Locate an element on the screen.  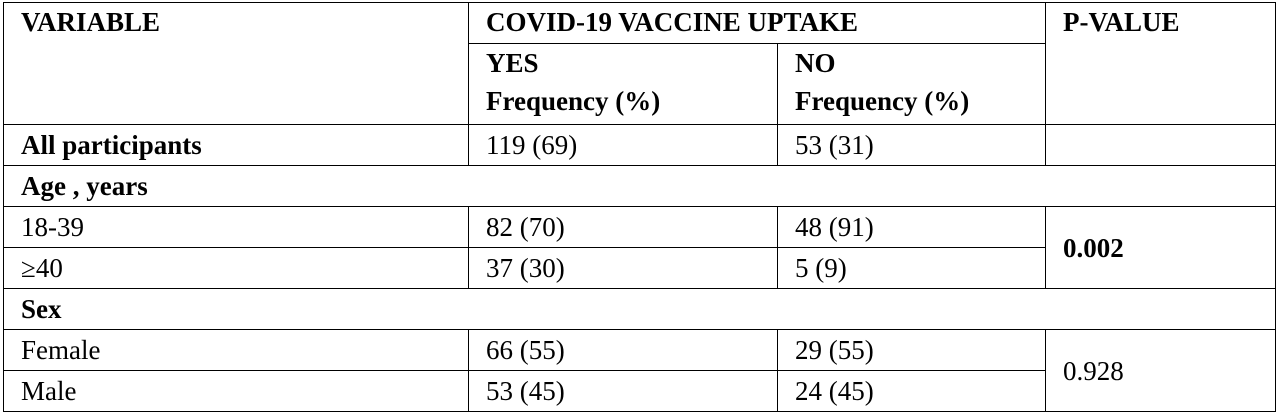
cell: 82 (70) is located at coordinates (623, 227).